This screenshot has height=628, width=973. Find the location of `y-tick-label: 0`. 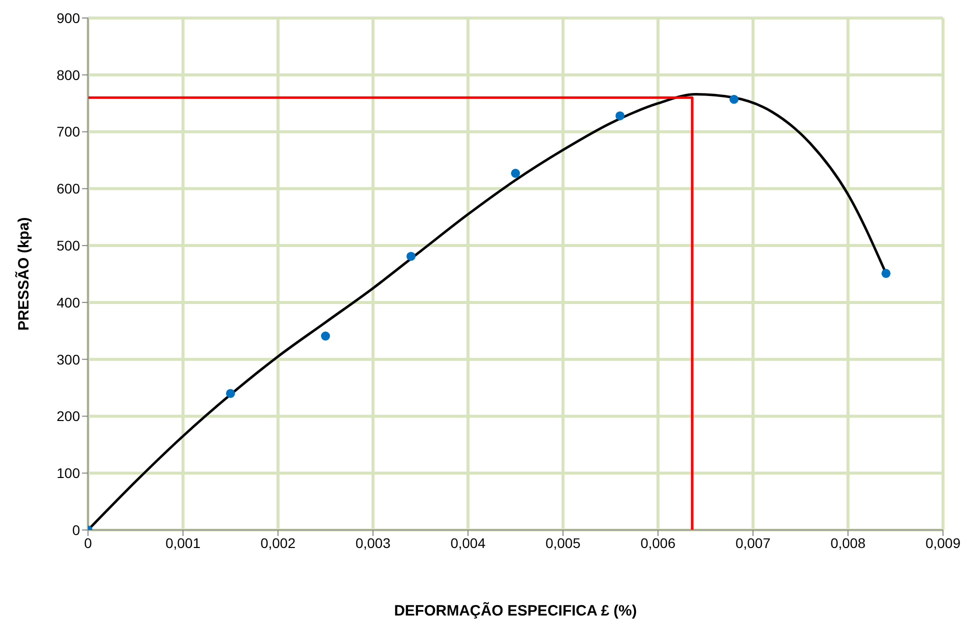

y-tick-label: 0 is located at coordinates (76, 530).